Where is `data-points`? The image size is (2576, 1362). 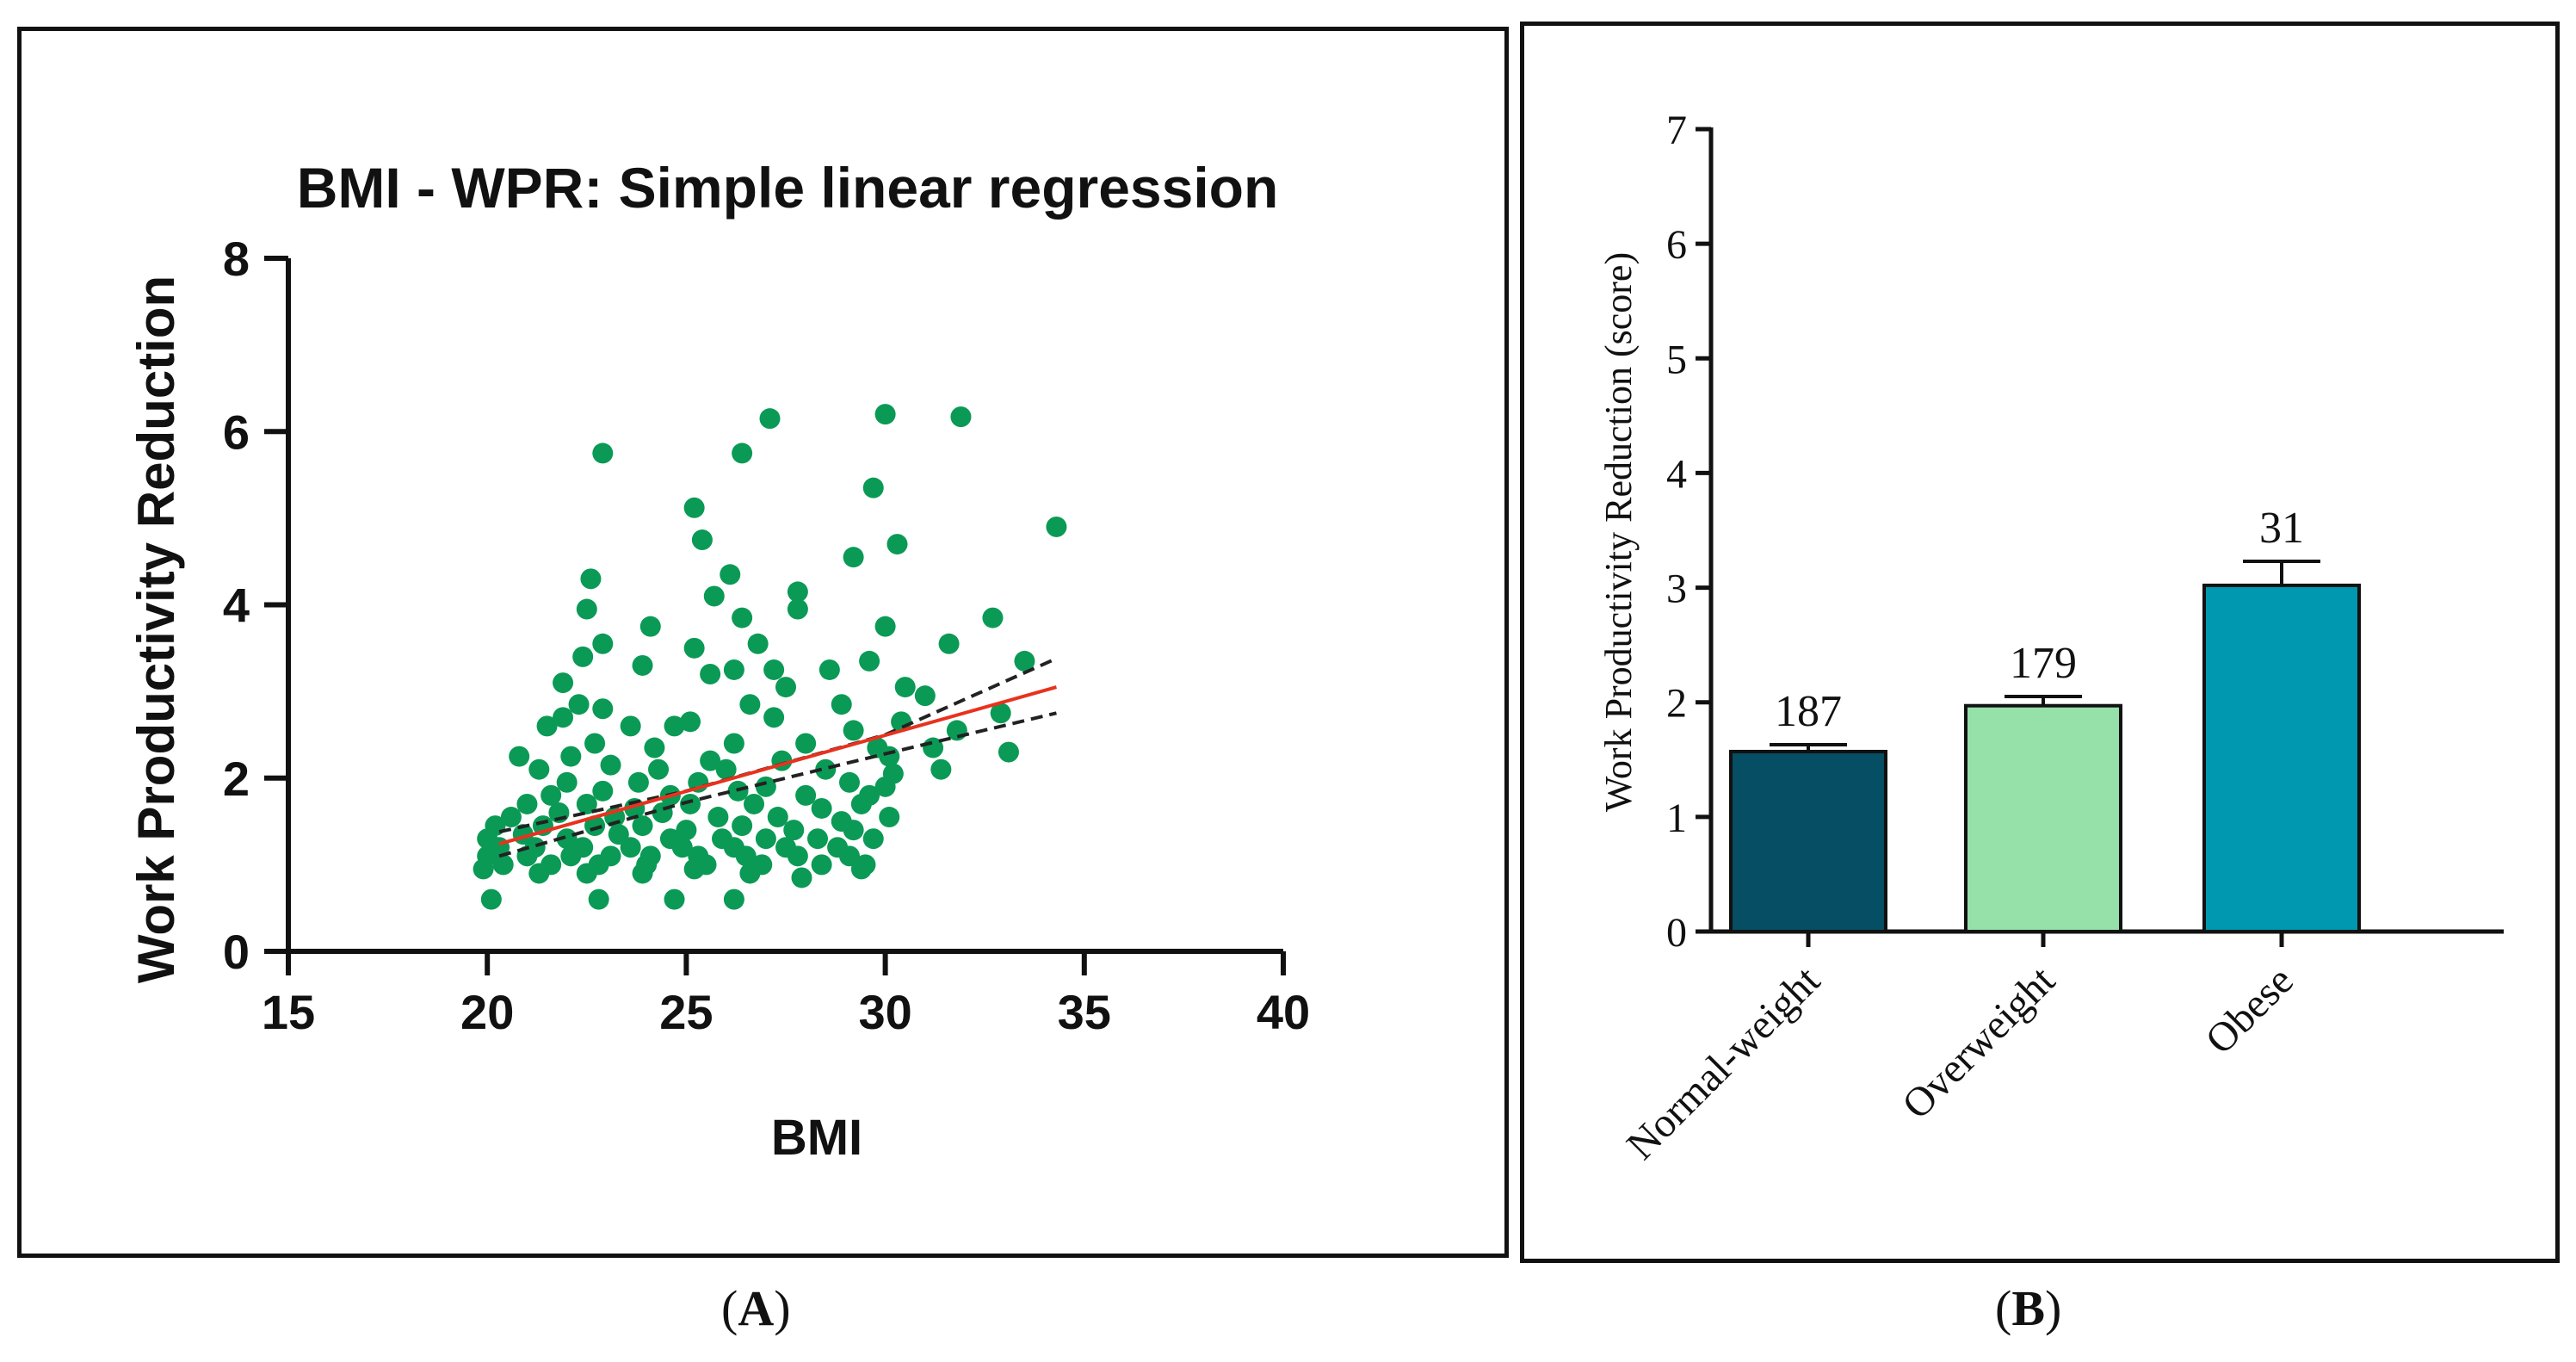
data-points is located at coordinates (770, 657).